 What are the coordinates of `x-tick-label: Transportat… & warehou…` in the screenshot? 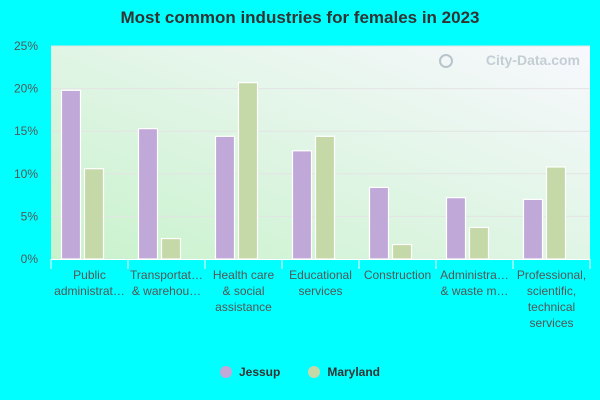 It's located at (166, 283).